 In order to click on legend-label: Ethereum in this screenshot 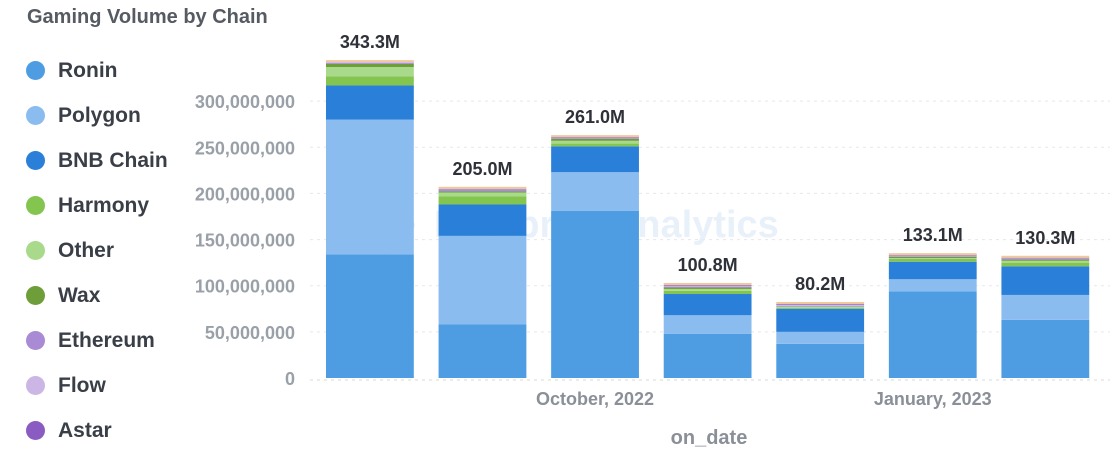, I will do `click(106, 340)`.